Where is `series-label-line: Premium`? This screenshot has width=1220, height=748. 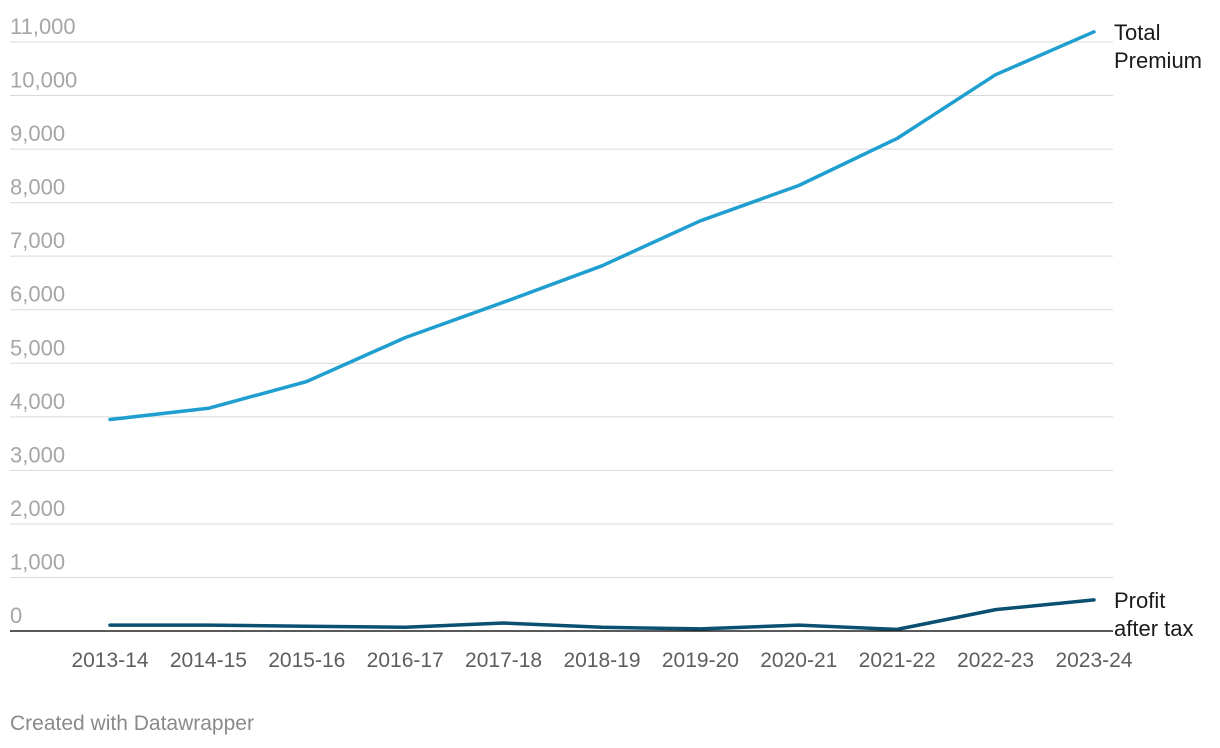 series-label-line: Premium is located at coordinates (1158, 60).